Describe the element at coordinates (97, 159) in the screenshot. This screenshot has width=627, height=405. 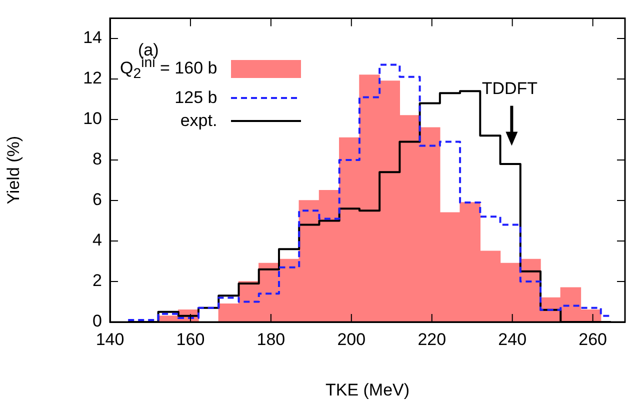
I see `y-tick-label: 8` at that location.